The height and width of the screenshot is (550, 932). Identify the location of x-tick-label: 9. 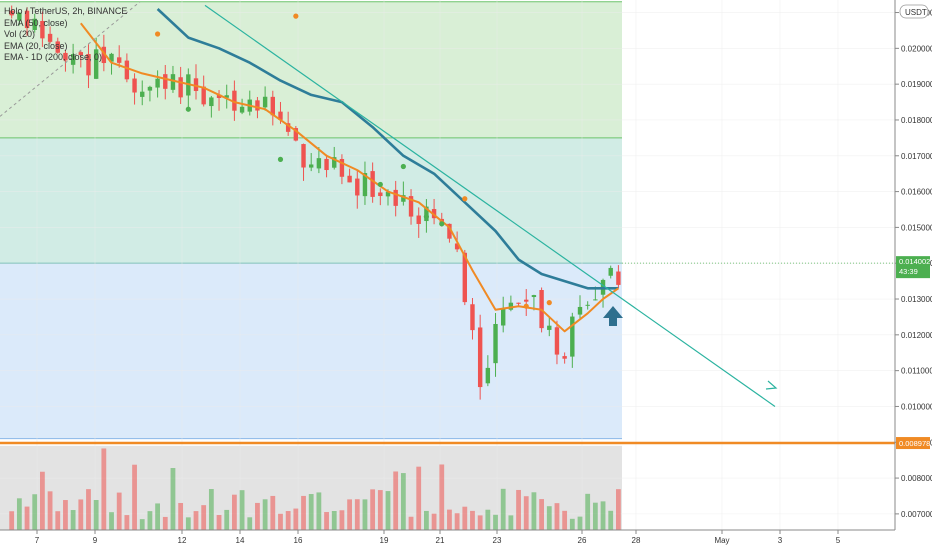
(95, 540).